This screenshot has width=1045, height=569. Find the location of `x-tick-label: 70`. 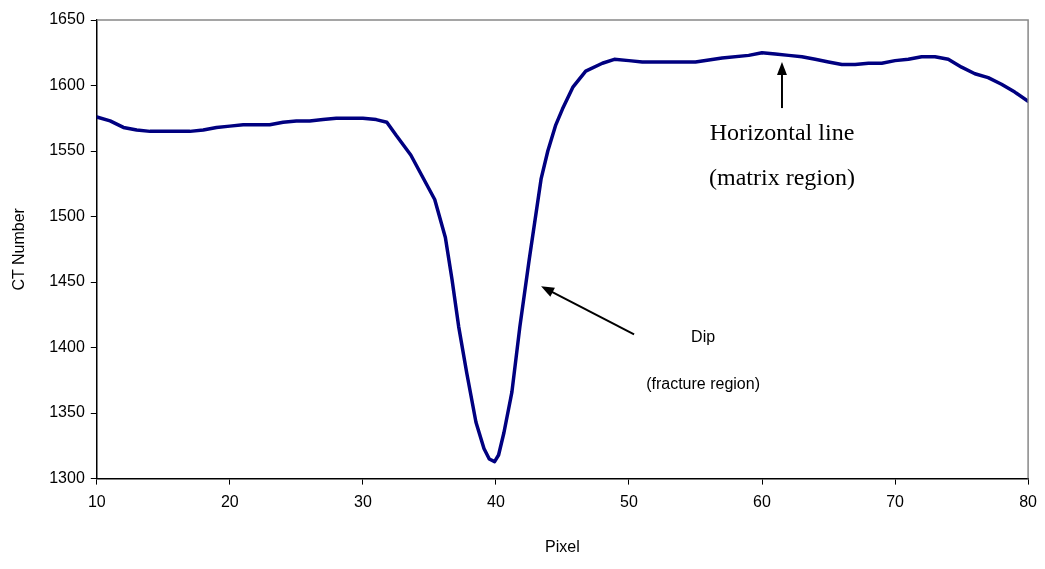

x-tick-label: 70 is located at coordinates (895, 501).